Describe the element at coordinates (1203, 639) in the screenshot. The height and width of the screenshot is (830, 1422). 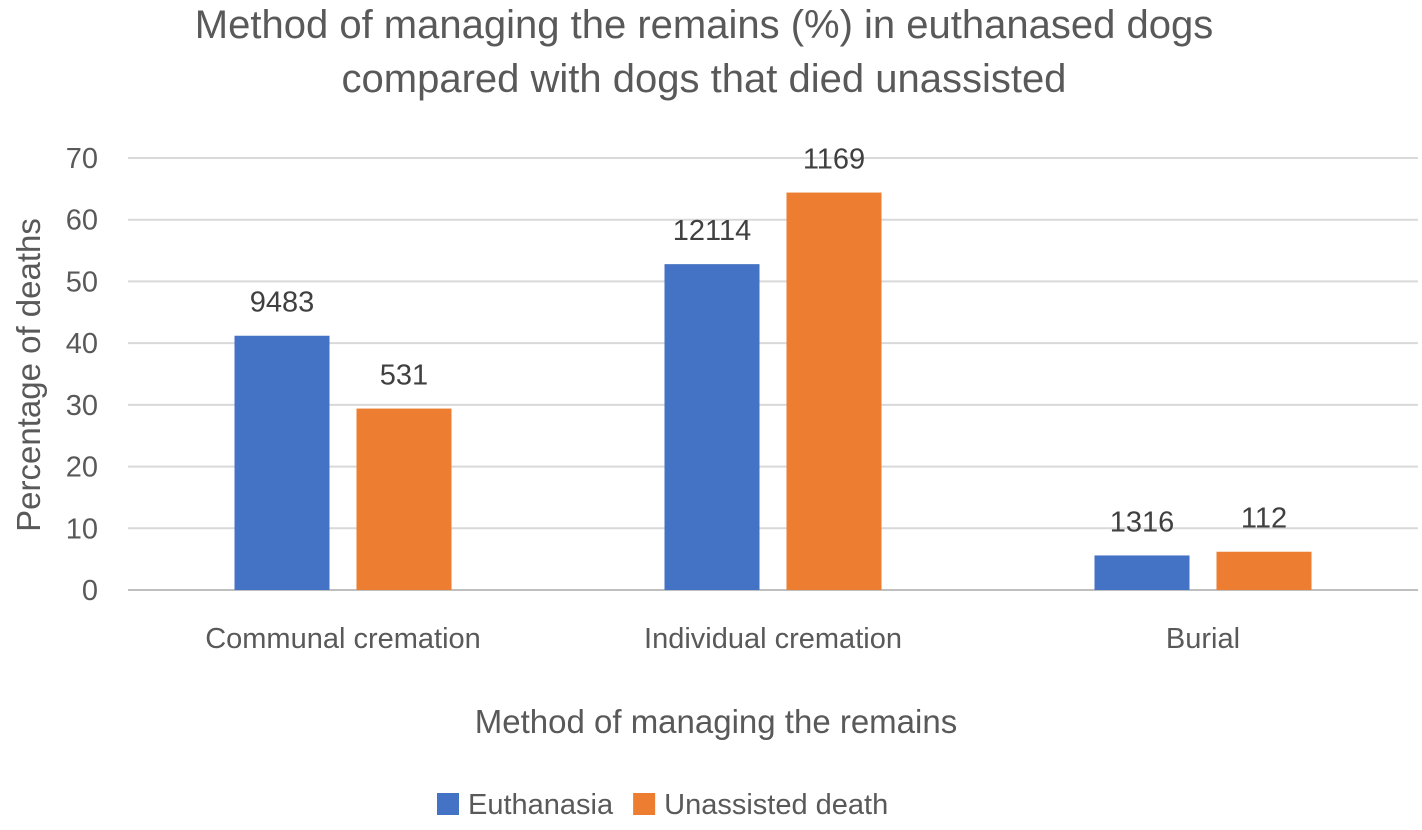
I see `x-category-label: Burial` at that location.